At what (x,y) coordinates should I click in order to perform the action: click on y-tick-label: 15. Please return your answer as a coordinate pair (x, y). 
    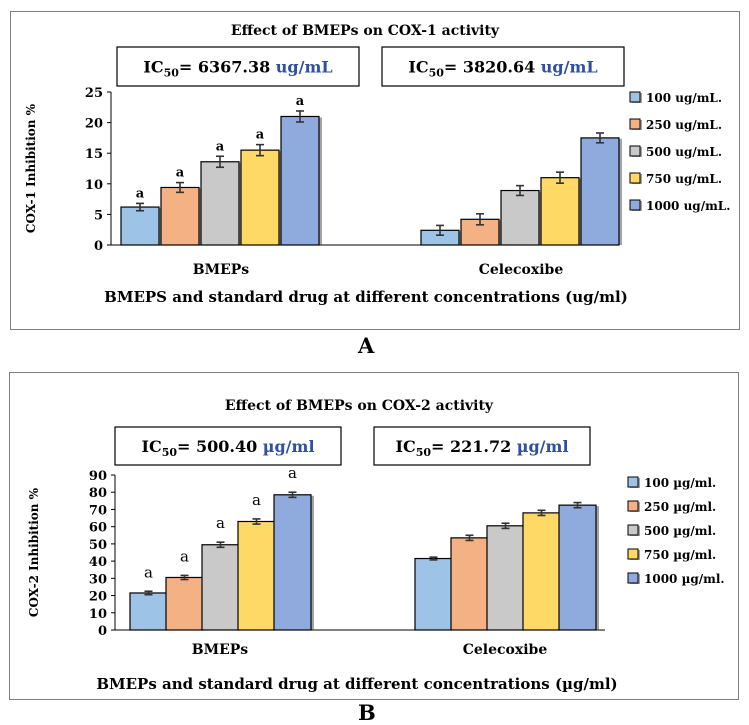
    Looking at the image, I should click on (94, 154).